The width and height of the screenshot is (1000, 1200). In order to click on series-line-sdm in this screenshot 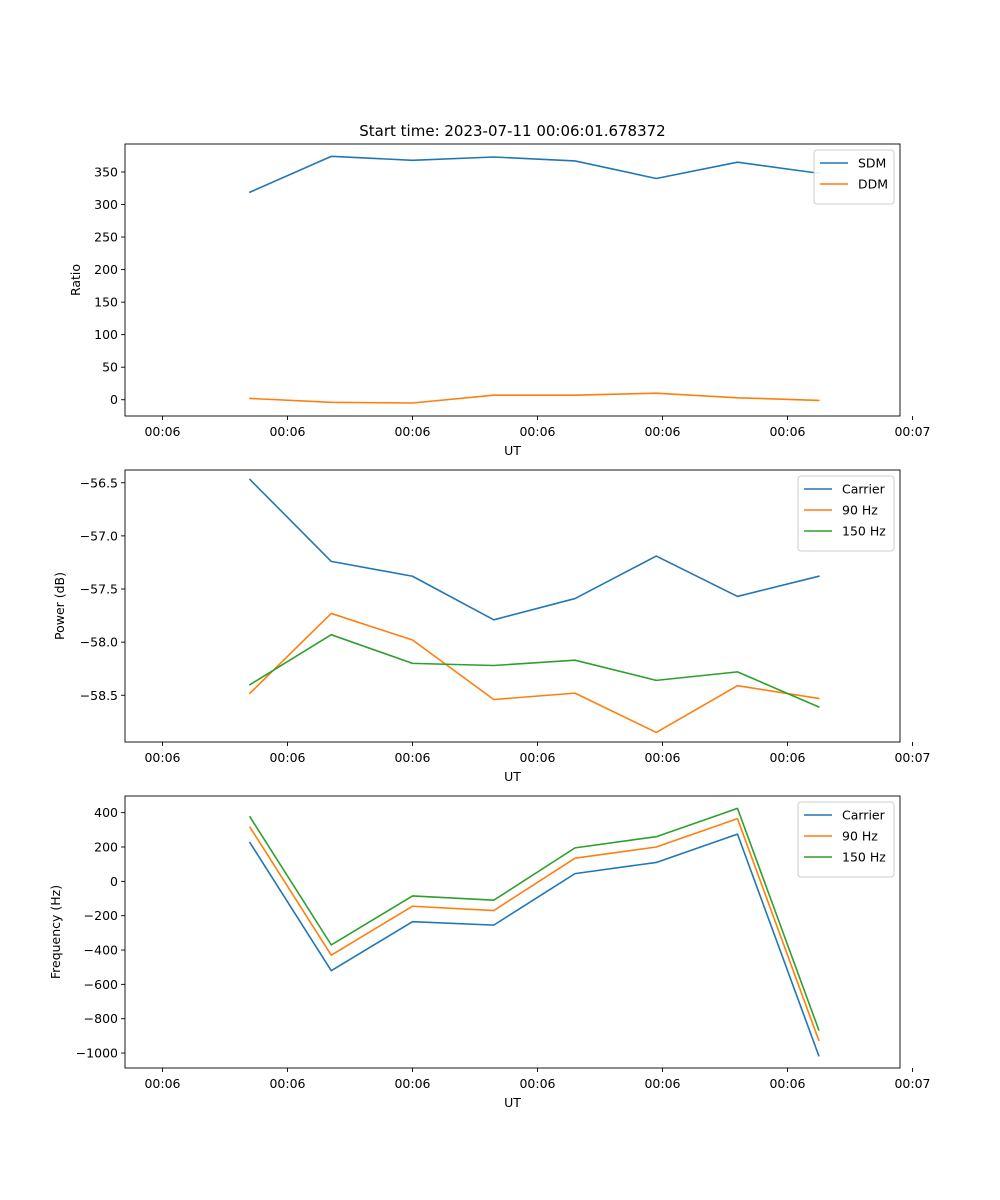, I will do `click(534, 174)`.